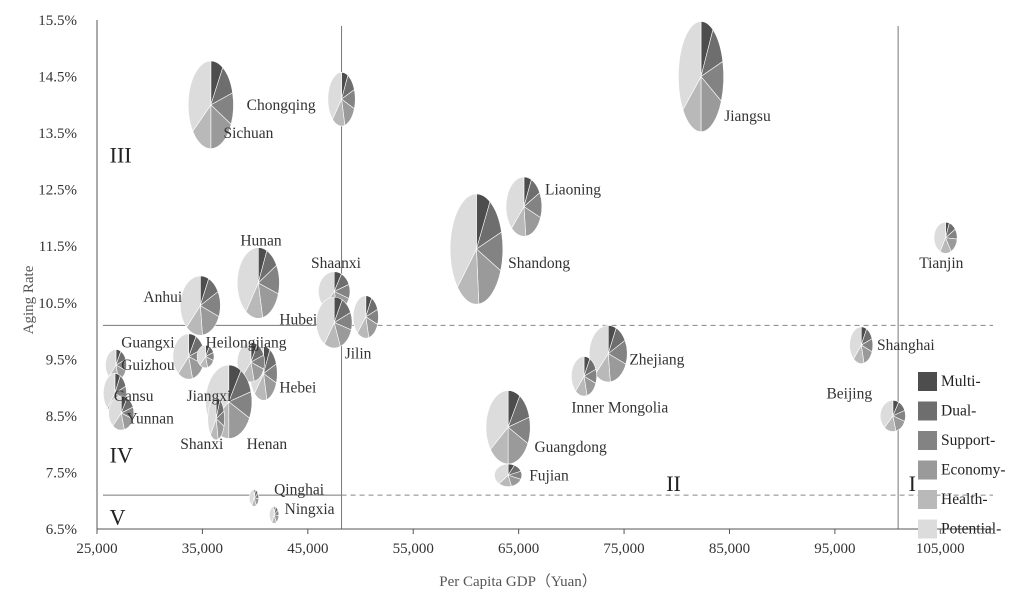  Describe the element at coordinates (61, 473) in the screenshot. I see `y-tick-label: 7.5%` at that location.